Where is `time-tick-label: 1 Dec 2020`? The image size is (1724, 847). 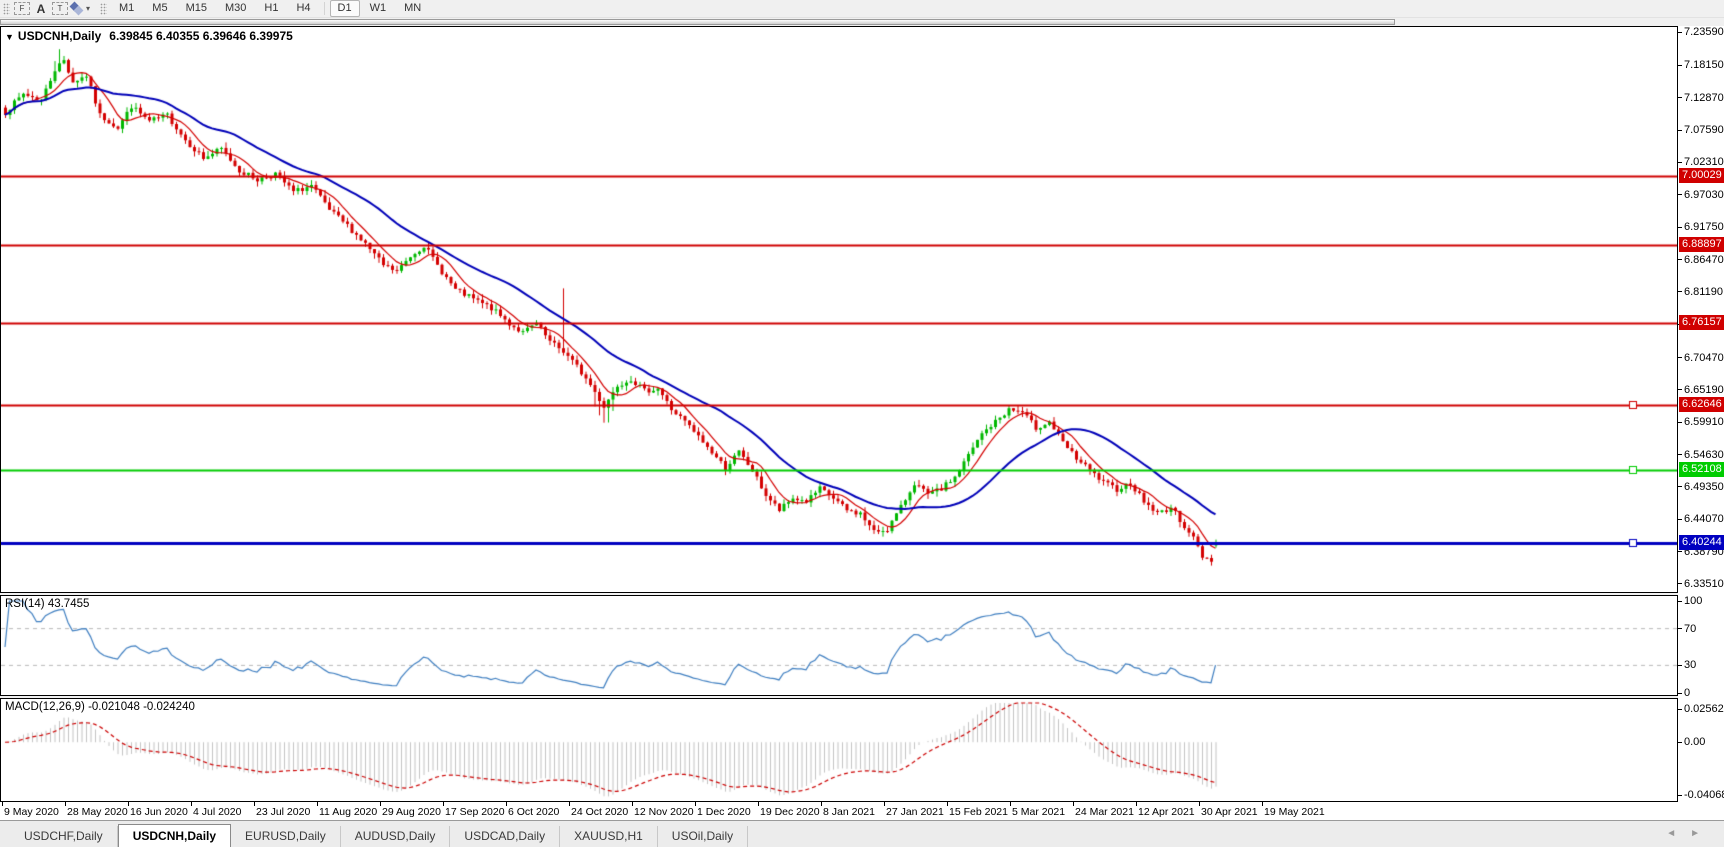 time-tick-label: 1 Dec 2020 is located at coordinates (724, 812).